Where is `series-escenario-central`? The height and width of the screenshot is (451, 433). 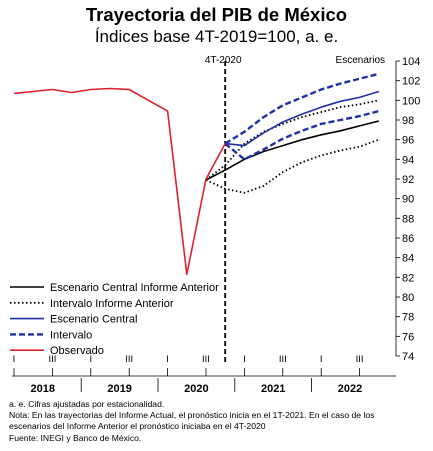 series-escenario-central is located at coordinates (302, 118).